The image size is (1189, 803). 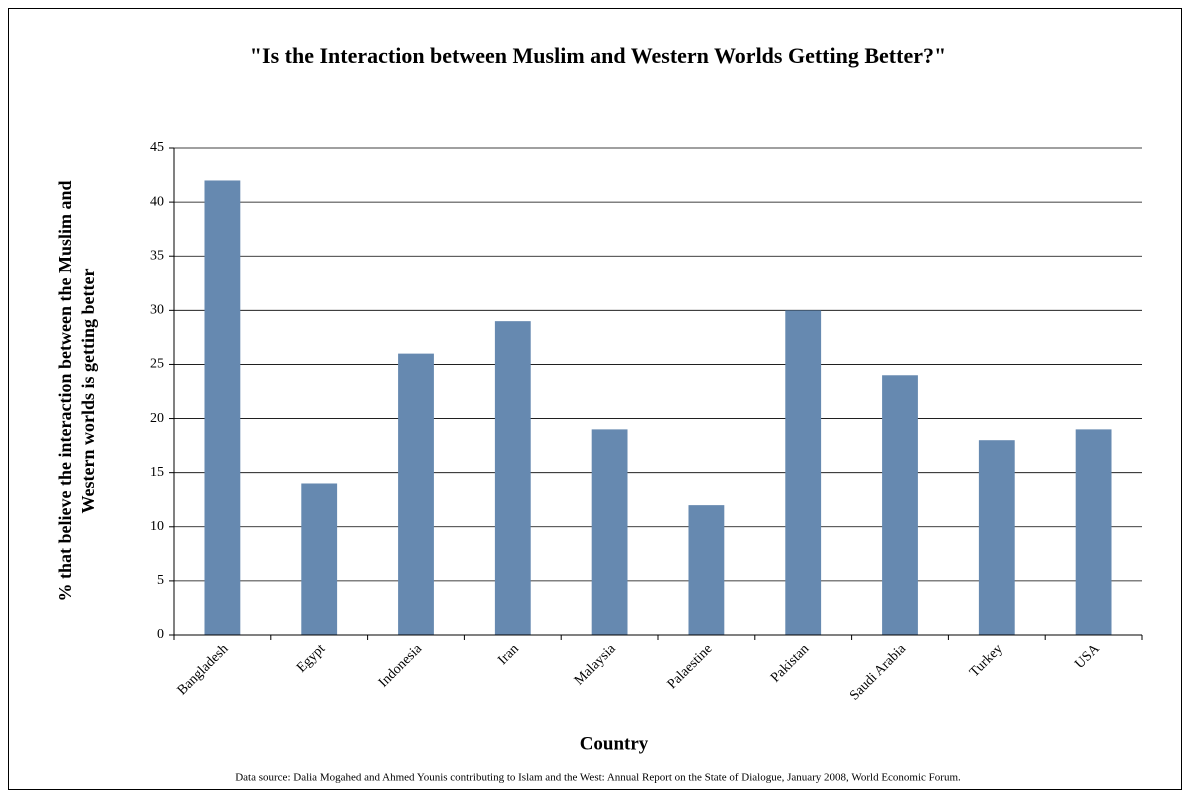 What do you see at coordinates (157, 418) in the screenshot?
I see `y-tick-label: 20` at bounding box center [157, 418].